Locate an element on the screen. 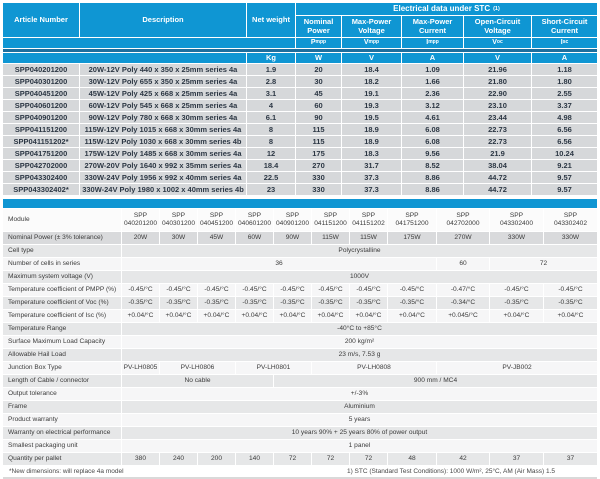 This screenshot has height=479, width=600. module-id-cell: SPP 041151202 is located at coordinates (368, 220).